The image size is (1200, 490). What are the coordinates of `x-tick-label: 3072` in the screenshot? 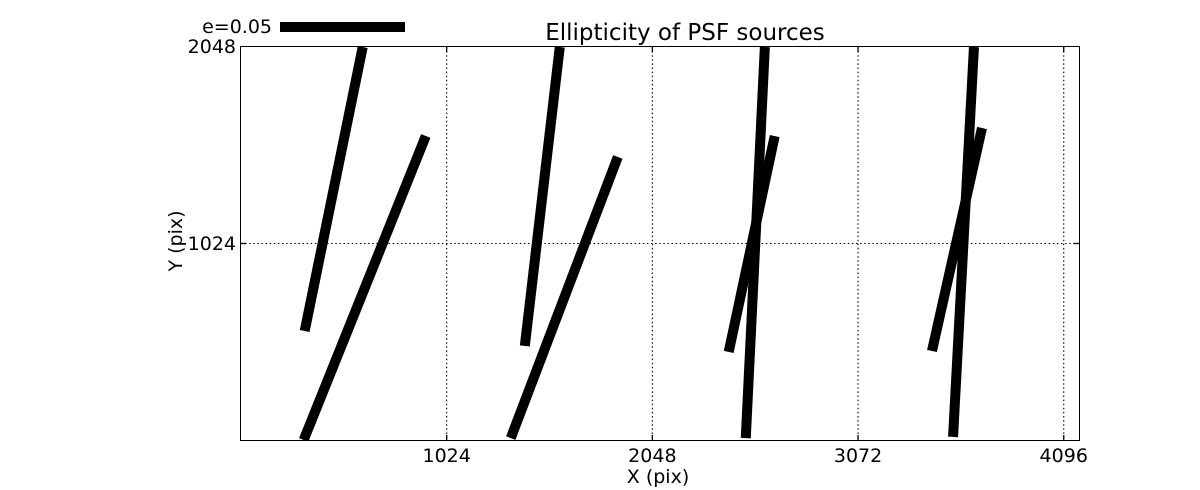 It's located at (858, 456).